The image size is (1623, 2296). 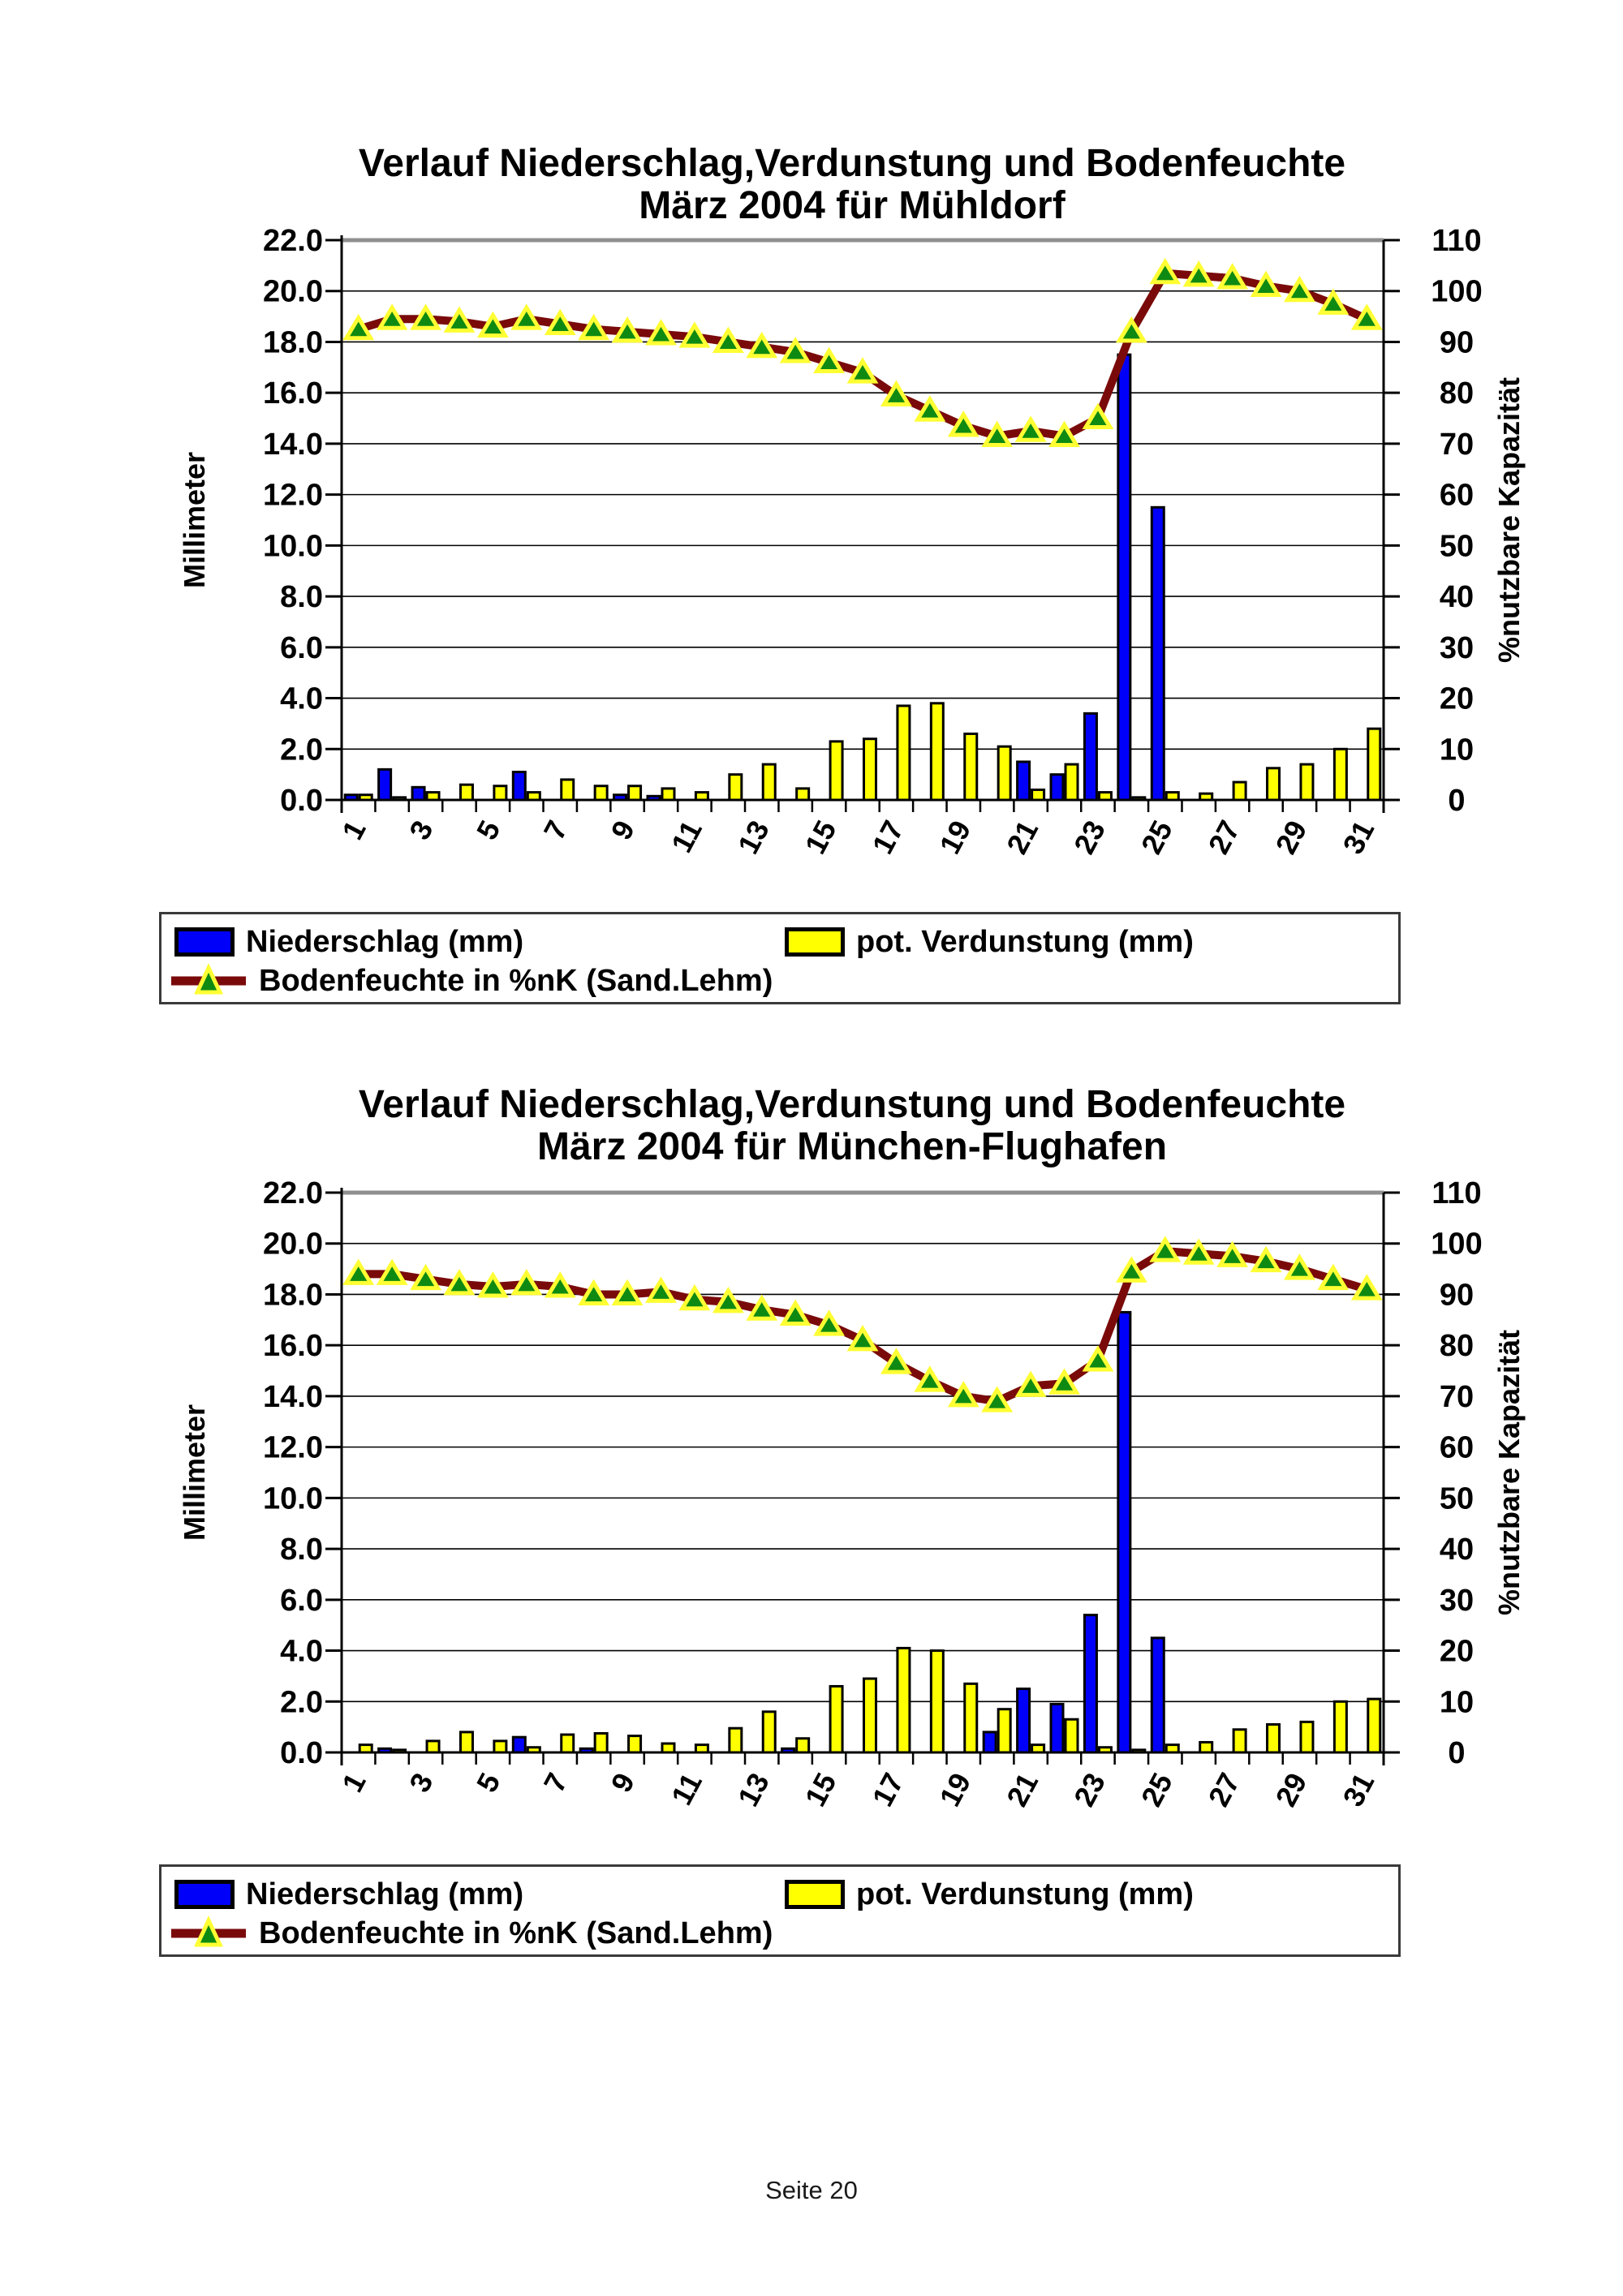 What do you see at coordinates (1457, 1652) in the screenshot?
I see `right-axis-tick-label: 20` at bounding box center [1457, 1652].